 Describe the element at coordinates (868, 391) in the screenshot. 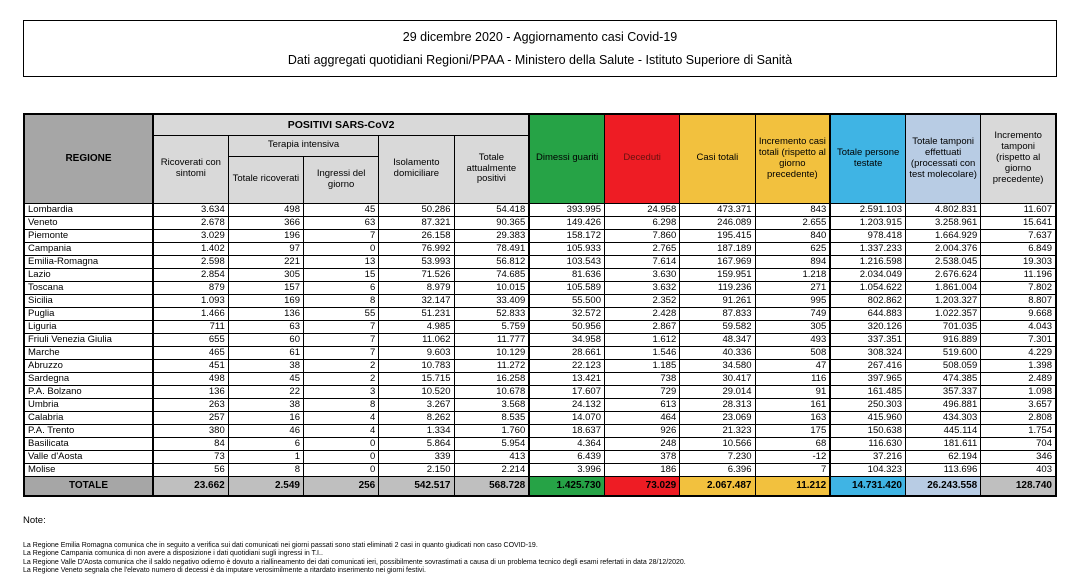

I see `cell-value: 161.485` at that location.